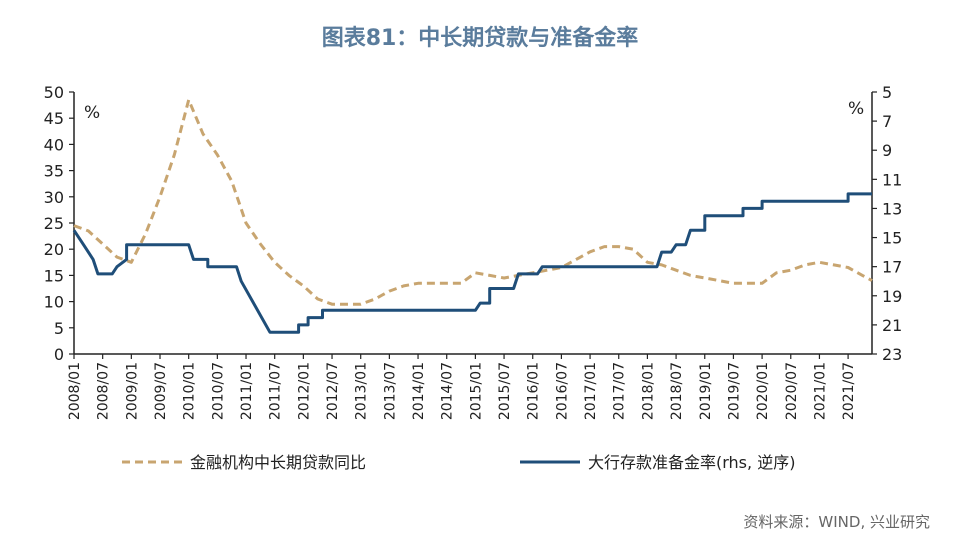 This screenshot has height=550, width=960. I want to click on y-right-tick-label: 21, so click(892, 325).